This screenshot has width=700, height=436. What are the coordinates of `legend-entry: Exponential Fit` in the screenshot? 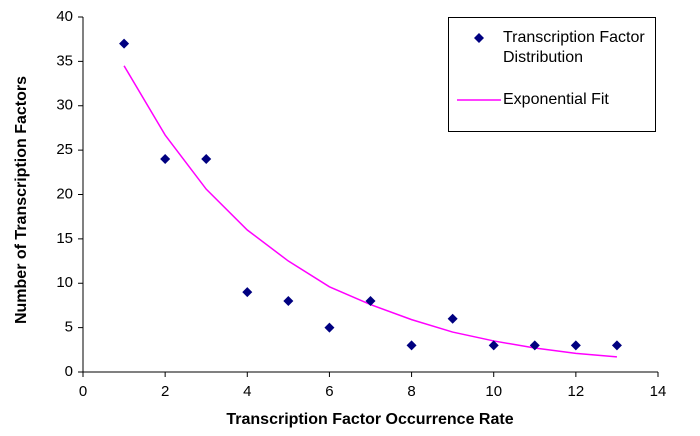 It's located at (552, 100).